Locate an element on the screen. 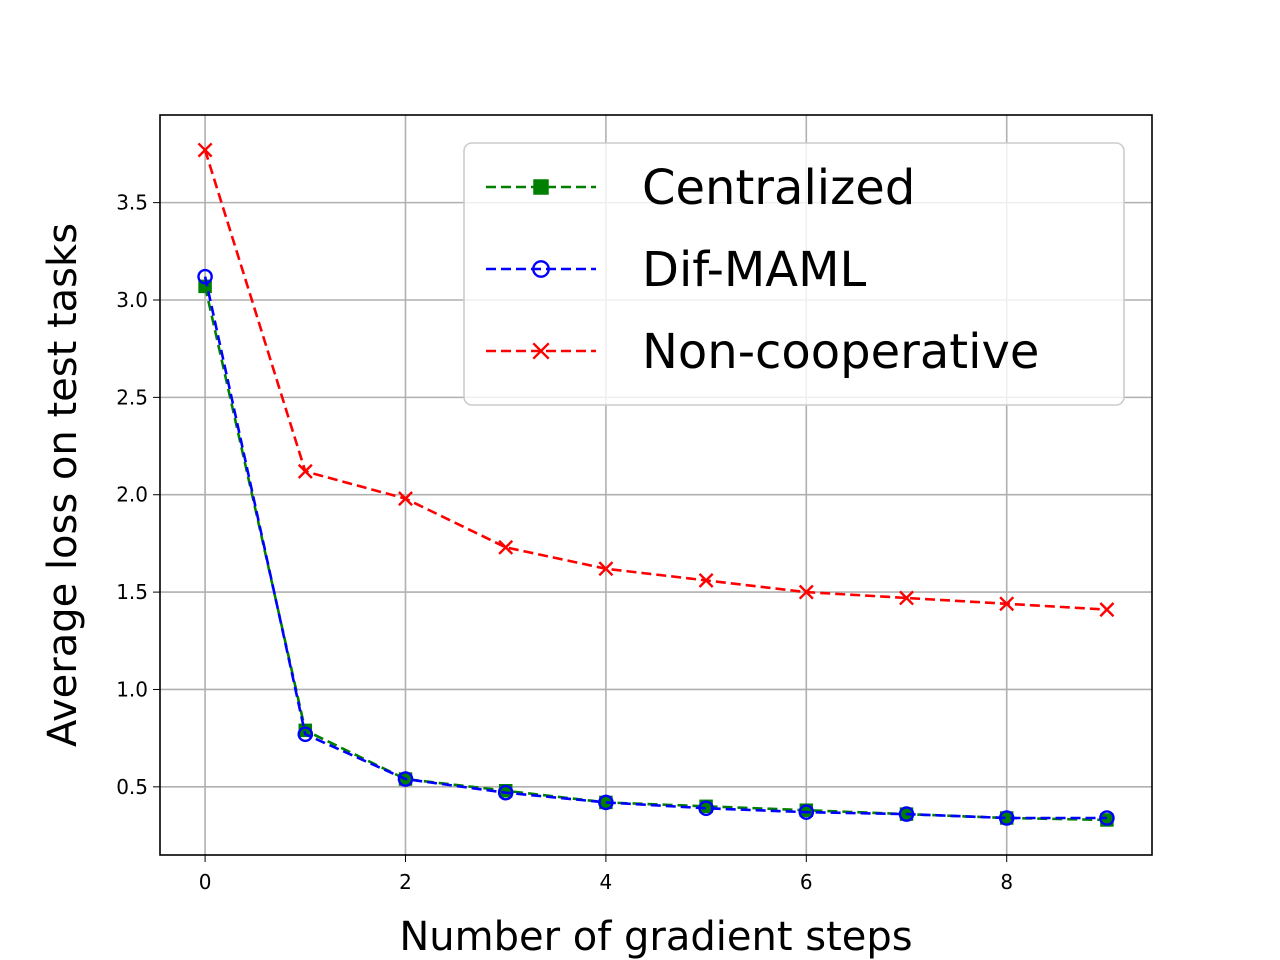 This screenshot has width=1280, height=960. y-tick-label: 3.0 is located at coordinates (132, 300).